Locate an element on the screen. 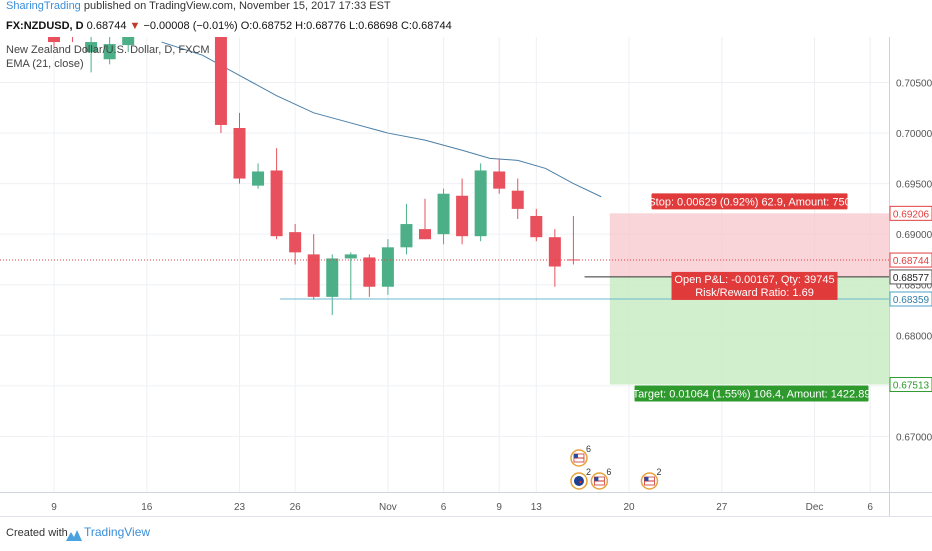 The width and height of the screenshot is (932, 551). price-change: −0.00008 (−0.01%) is located at coordinates (190, 26).